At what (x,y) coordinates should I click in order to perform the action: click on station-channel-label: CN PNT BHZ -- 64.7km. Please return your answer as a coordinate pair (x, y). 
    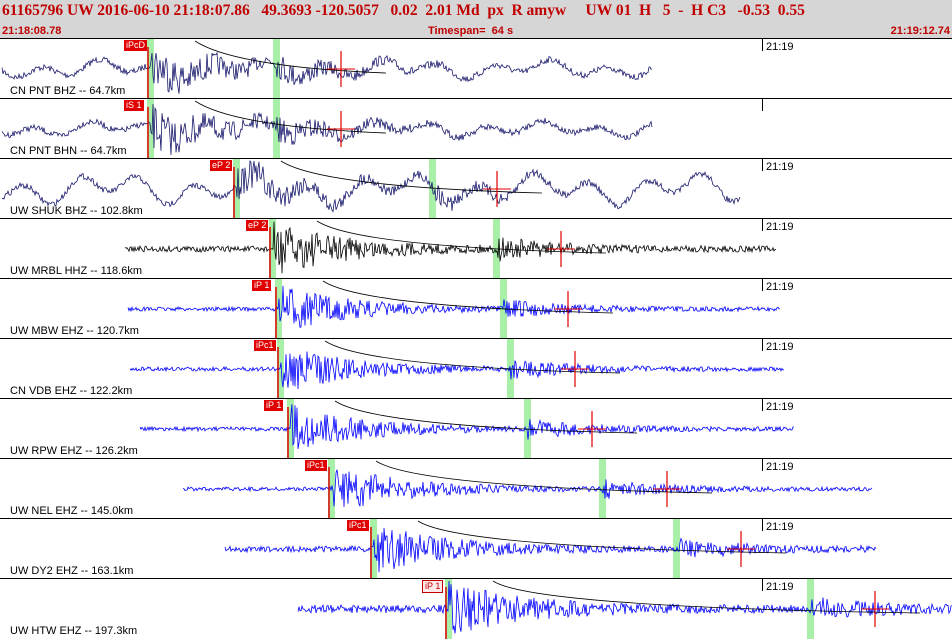
    Looking at the image, I should click on (68, 91).